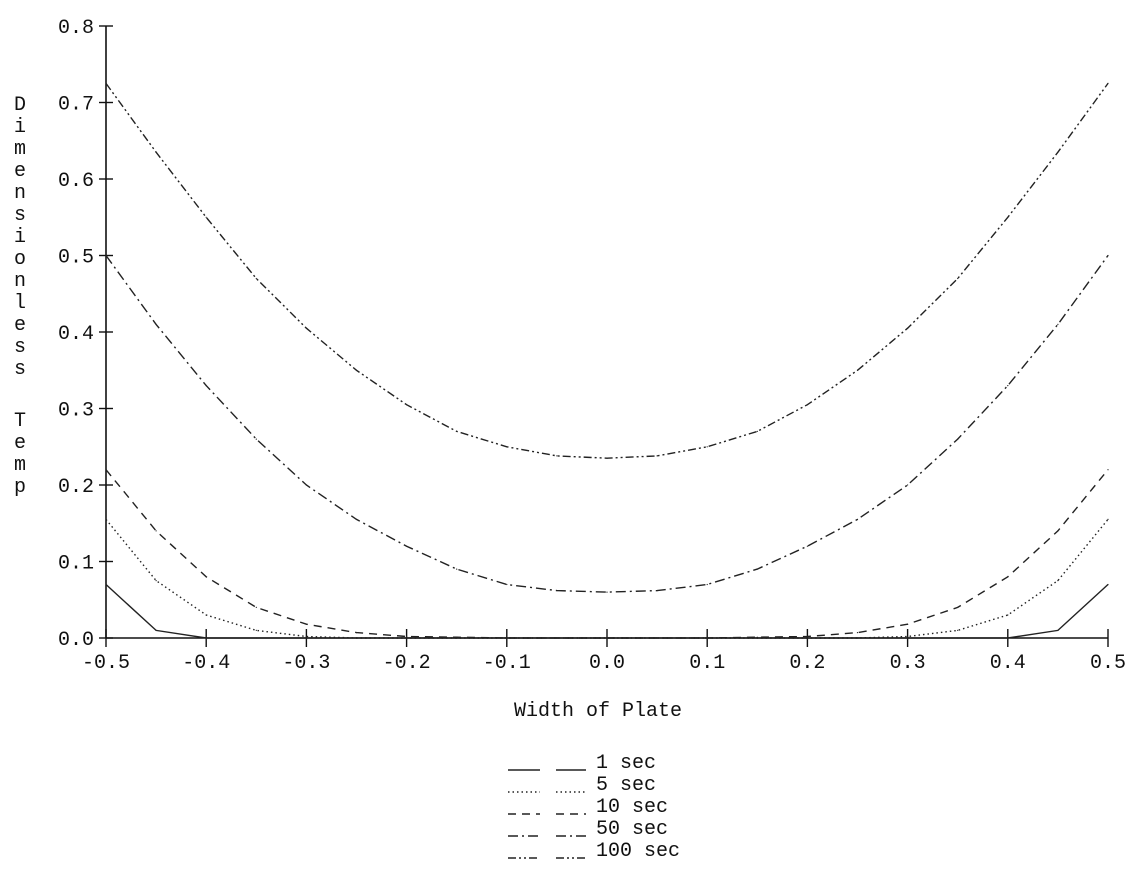 The image size is (1133, 884). I want to click on x-tick-label: -0.1, so click(507, 663).